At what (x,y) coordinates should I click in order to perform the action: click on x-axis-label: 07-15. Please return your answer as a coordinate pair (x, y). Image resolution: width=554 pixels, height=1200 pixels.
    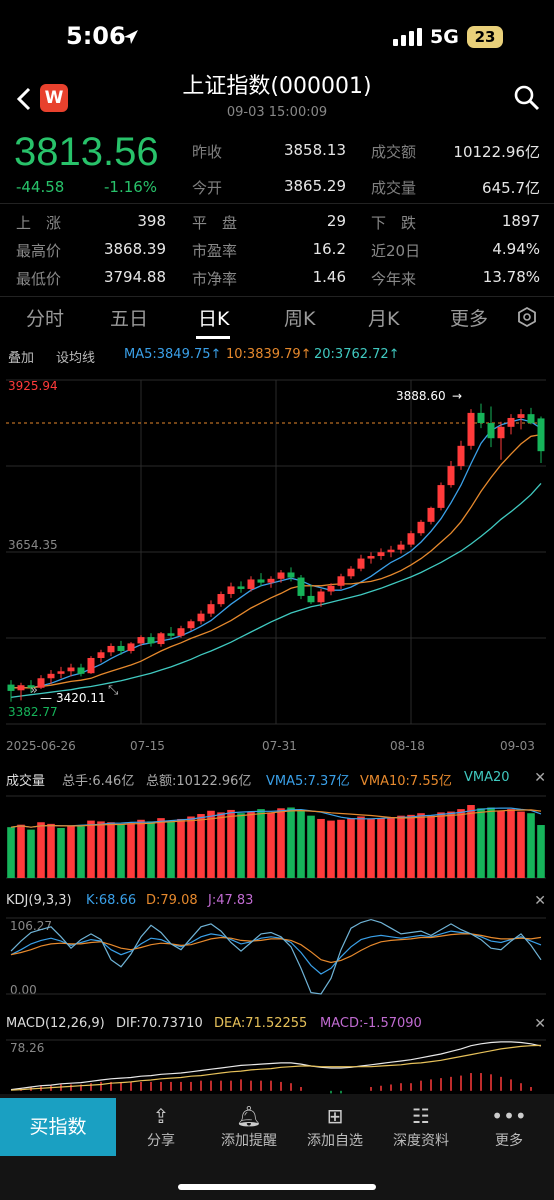
    Looking at the image, I should click on (147, 746).